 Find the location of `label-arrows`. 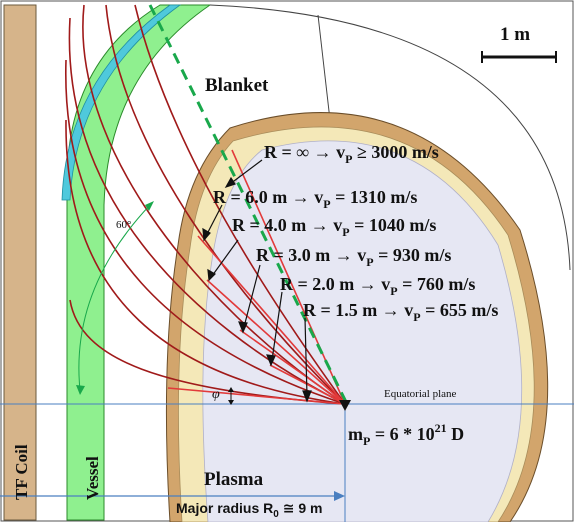

label-arrows is located at coordinates (257, 281).